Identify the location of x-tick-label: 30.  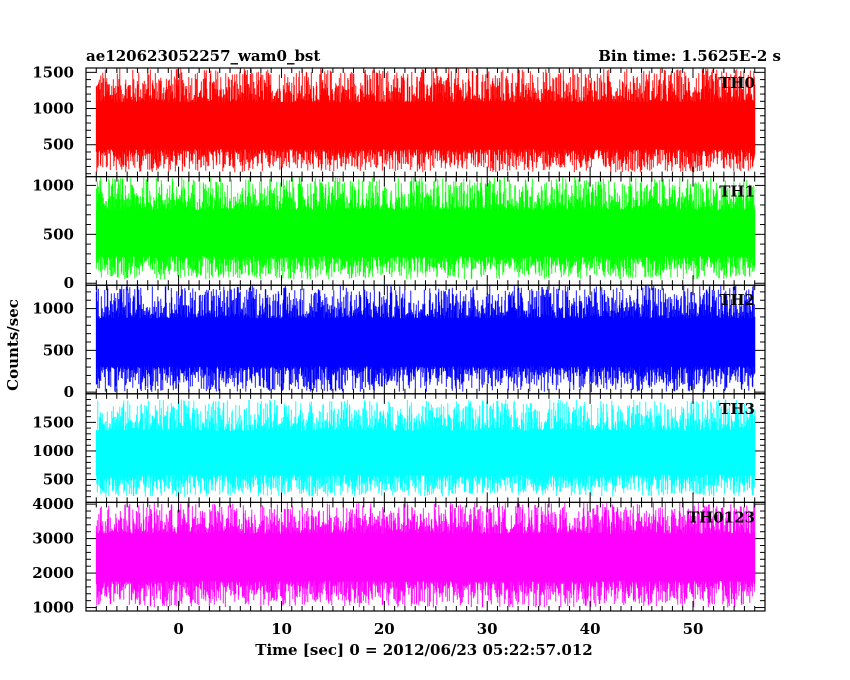
(487, 629).